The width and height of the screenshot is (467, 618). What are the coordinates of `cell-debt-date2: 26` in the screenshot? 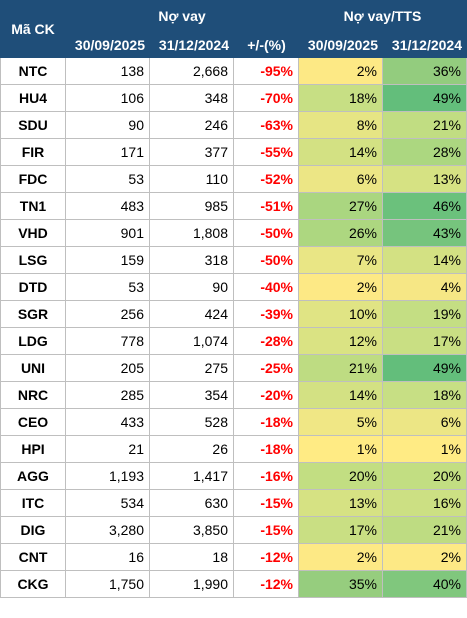 It's located at (191, 449).